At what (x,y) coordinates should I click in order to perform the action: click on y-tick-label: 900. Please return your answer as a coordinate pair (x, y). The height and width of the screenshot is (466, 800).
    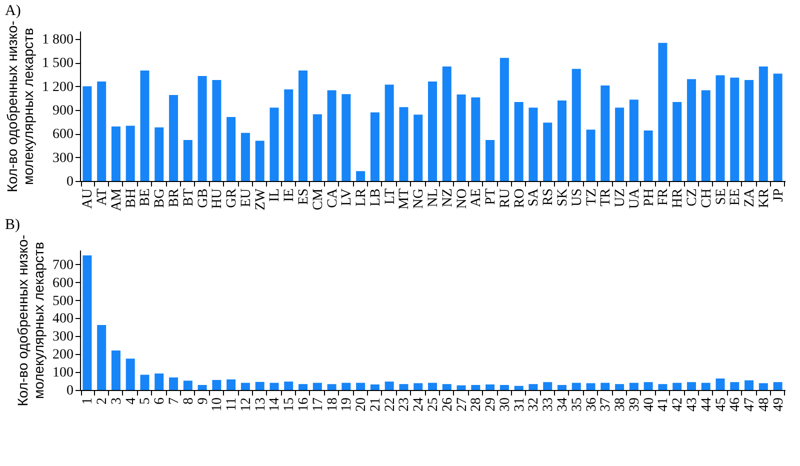
    Looking at the image, I should click on (63, 110).